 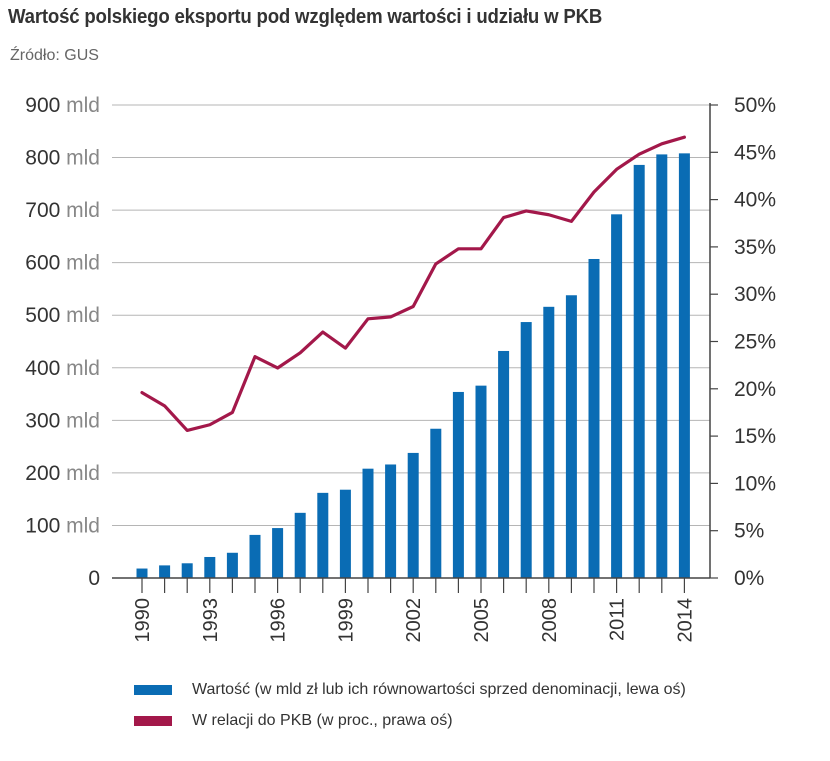 What do you see at coordinates (755, 152) in the screenshot?
I see `right-tick-label: 45%` at bounding box center [755, 152].